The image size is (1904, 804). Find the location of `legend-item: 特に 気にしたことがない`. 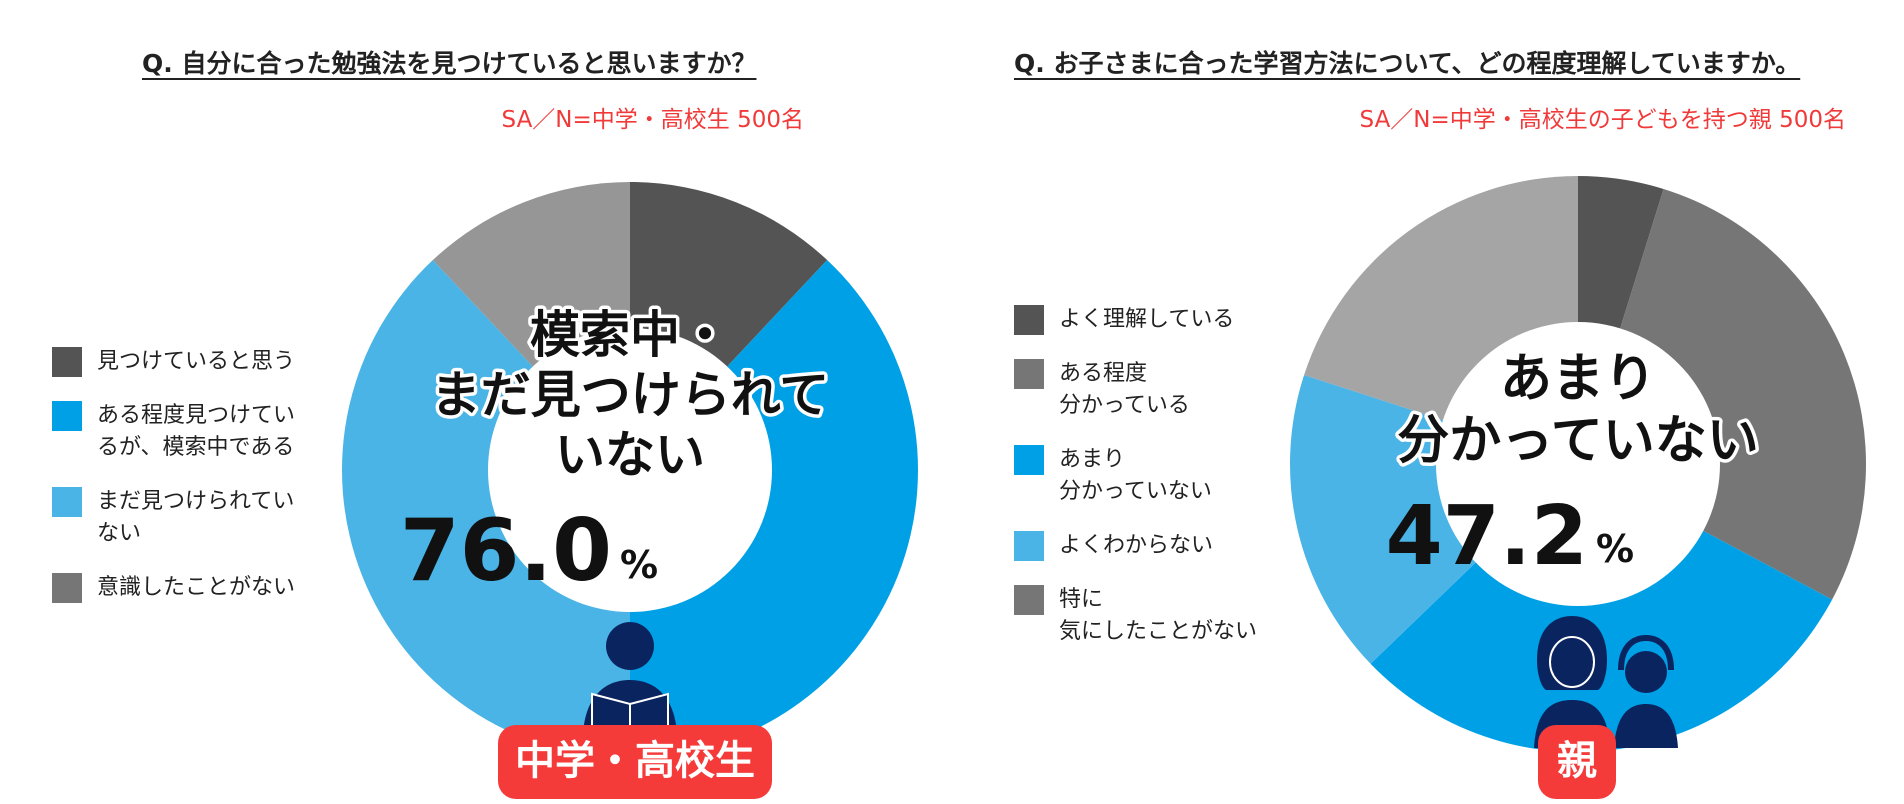

legend-item: 特に 気にしたことがない is located at coordinates (1135, 616).